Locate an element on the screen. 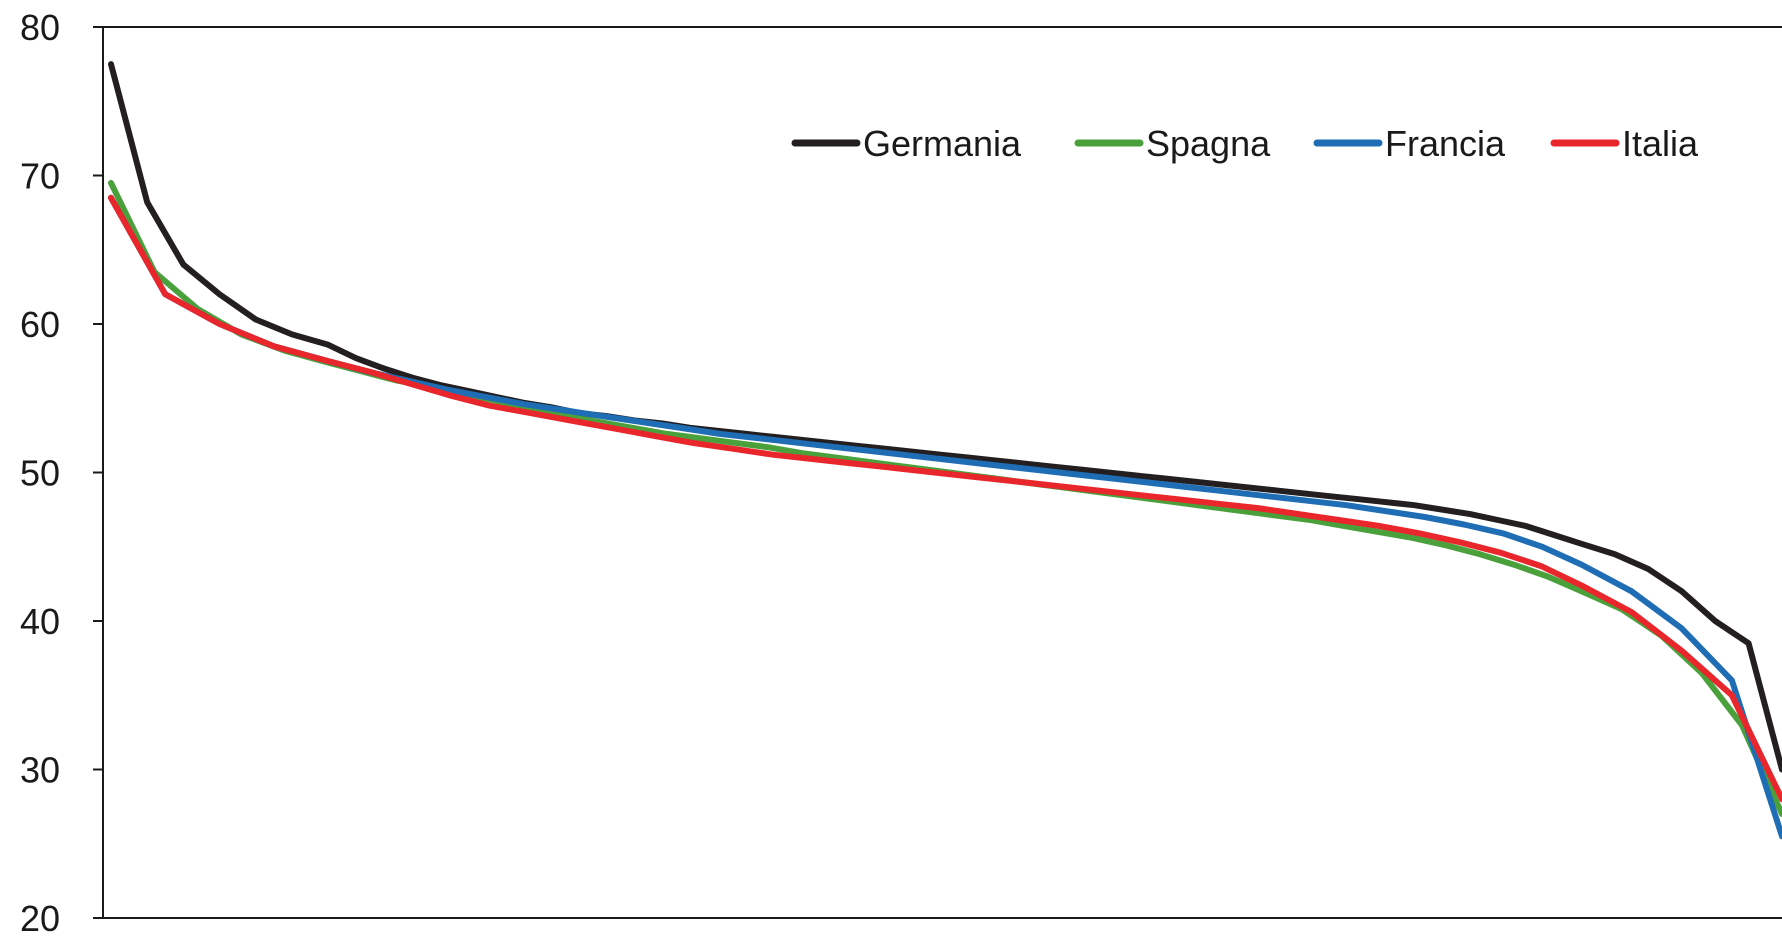 The width and height of the screenshot is (1782, 939). legend-label-francia: Francia is located at coordinates (1445, 143).